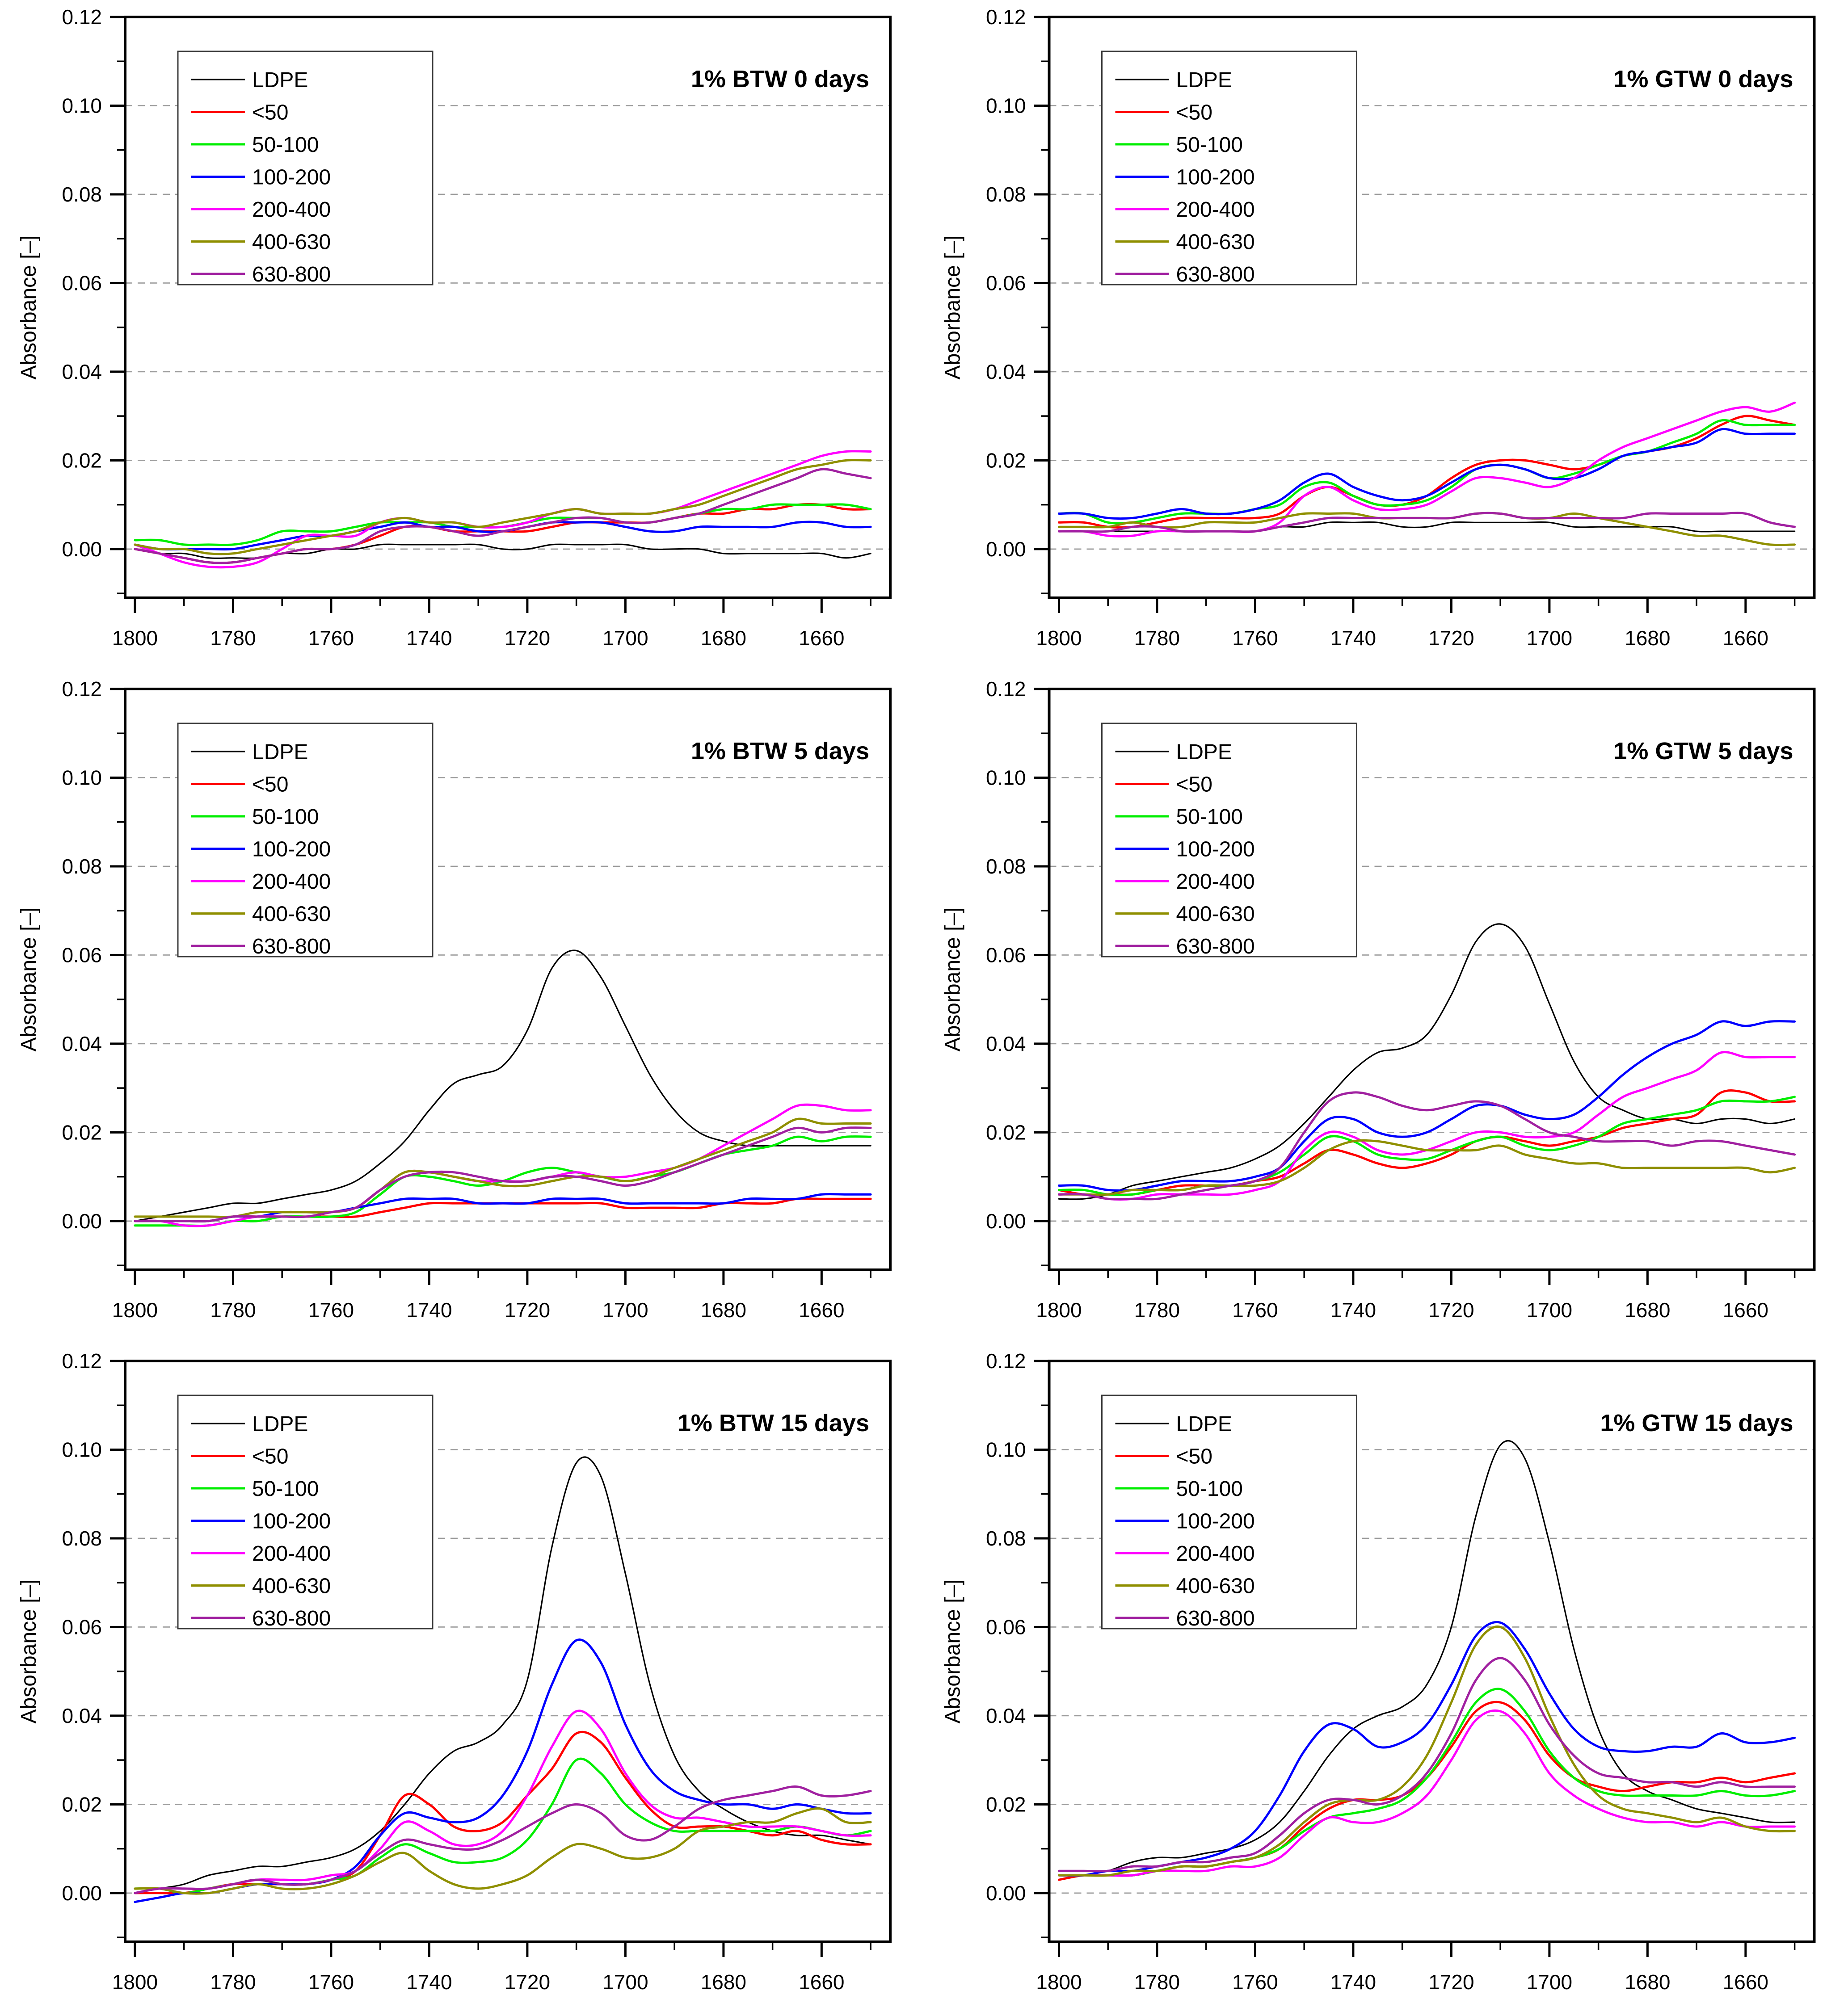 The height and width of the screenshot is (2016, 1848). Describe the element at coordinates (1703, 751) in the screenshot. I see `chart-title: 1% GTW 5 days` at that location.